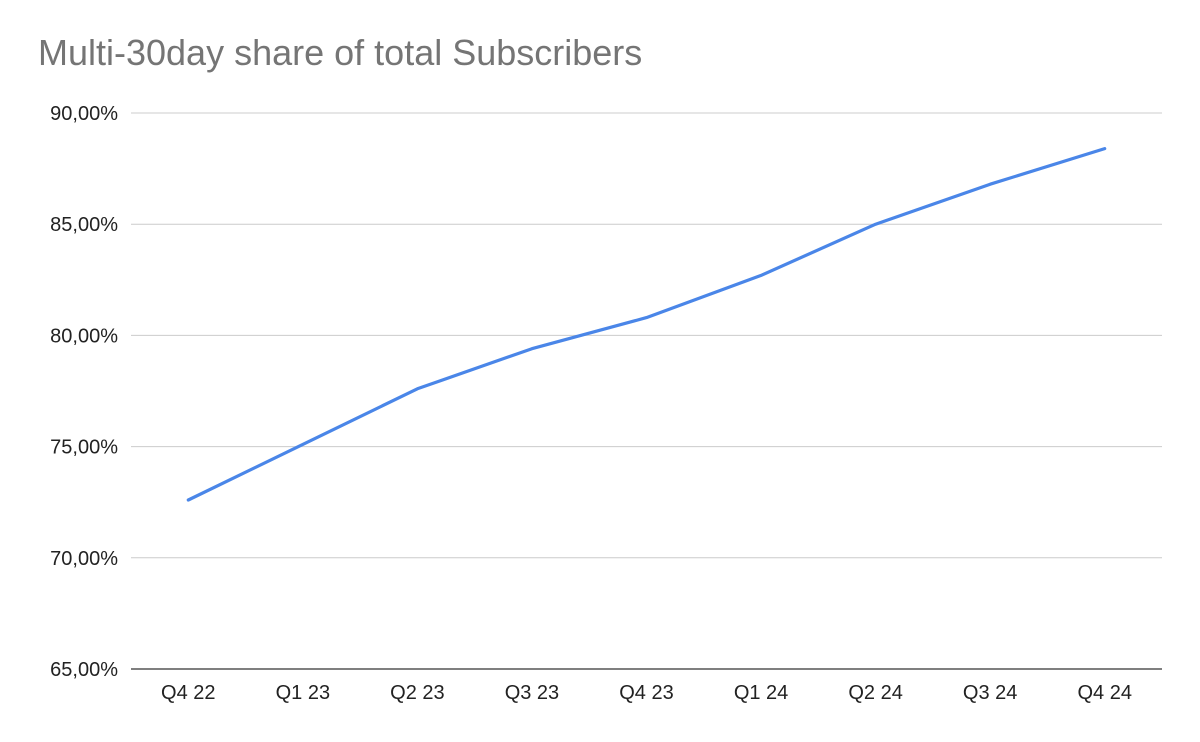 This screenshot has height=742, width=1200. What do you see at coordinates (990, 693) in the screenshot?
I see `x-tick-label: Q3 24` at bounding box center [990, 693].